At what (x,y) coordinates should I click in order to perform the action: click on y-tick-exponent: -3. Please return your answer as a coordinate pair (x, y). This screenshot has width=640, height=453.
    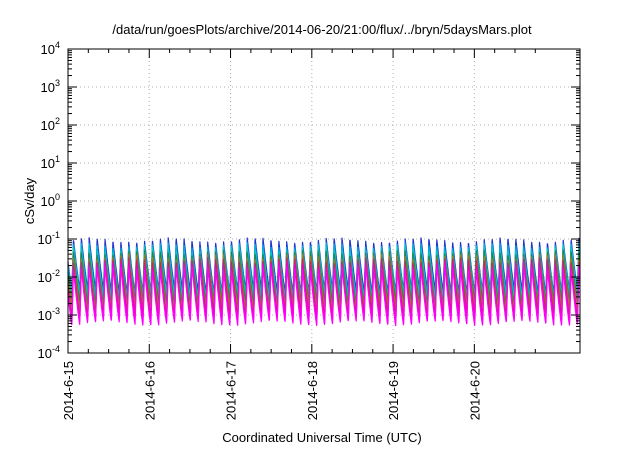
    Looking at the image, I should click on (56, 311).